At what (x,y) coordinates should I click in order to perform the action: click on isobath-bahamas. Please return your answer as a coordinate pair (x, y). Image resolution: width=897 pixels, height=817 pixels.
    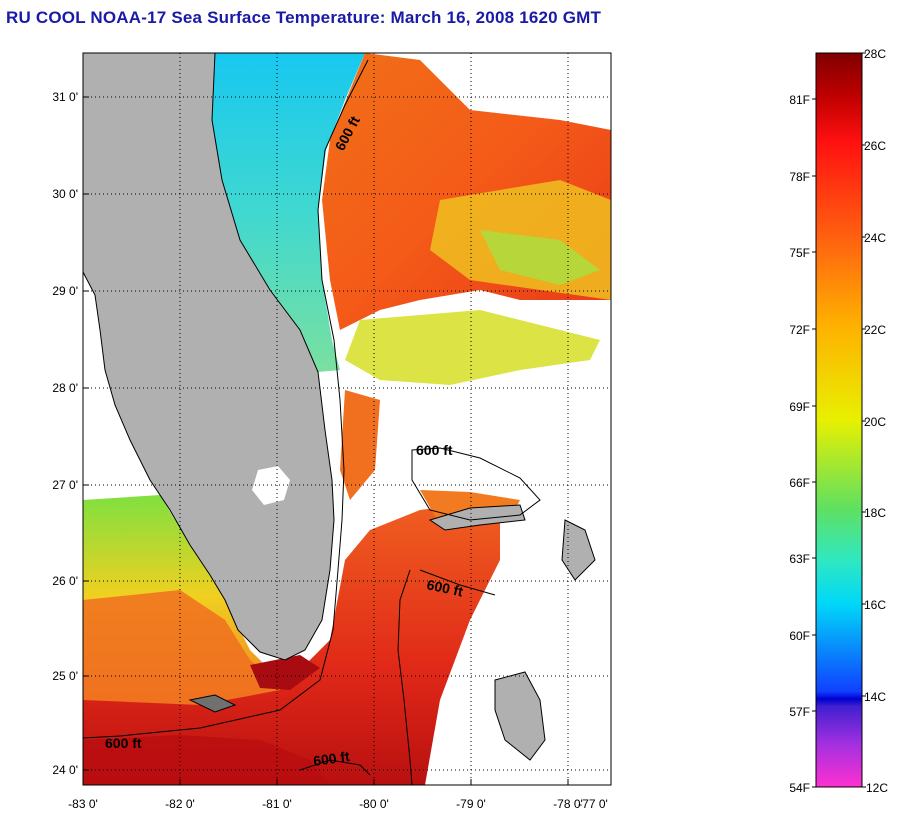
    Looking at the image, I should click on (476, 484).